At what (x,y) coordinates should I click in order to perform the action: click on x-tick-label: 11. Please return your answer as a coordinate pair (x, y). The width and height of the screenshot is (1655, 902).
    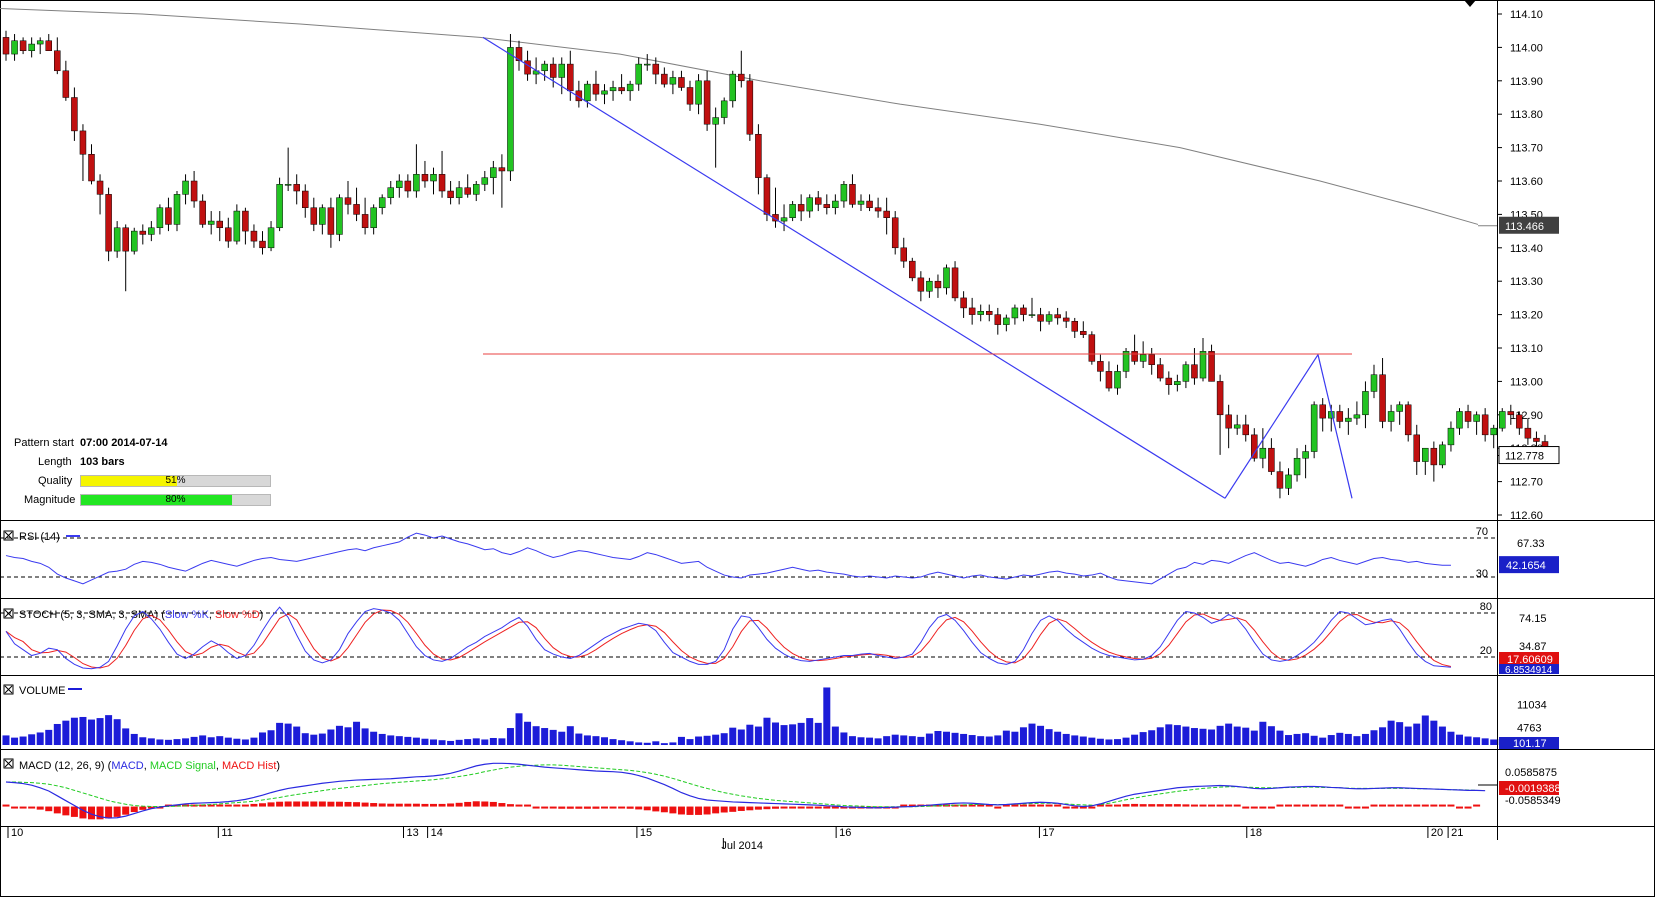
    Looking at the image, I should click on (226, 833).